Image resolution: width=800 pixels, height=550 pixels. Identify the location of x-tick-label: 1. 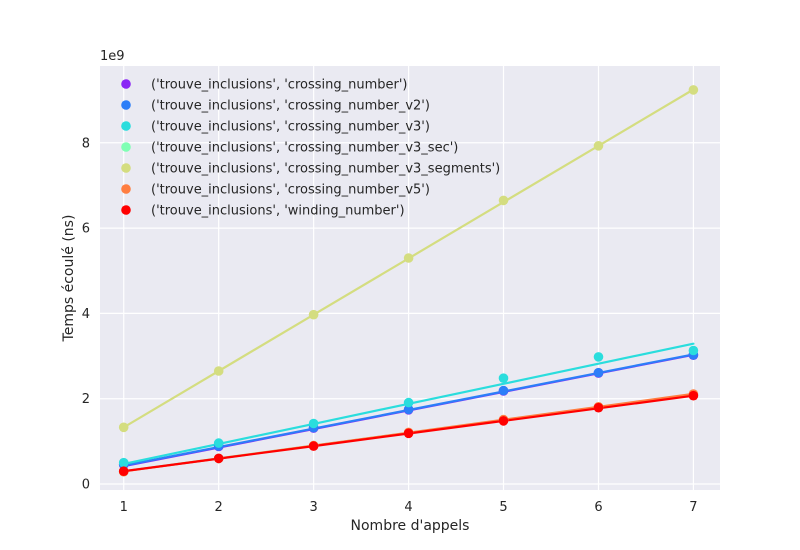
(124, 507).